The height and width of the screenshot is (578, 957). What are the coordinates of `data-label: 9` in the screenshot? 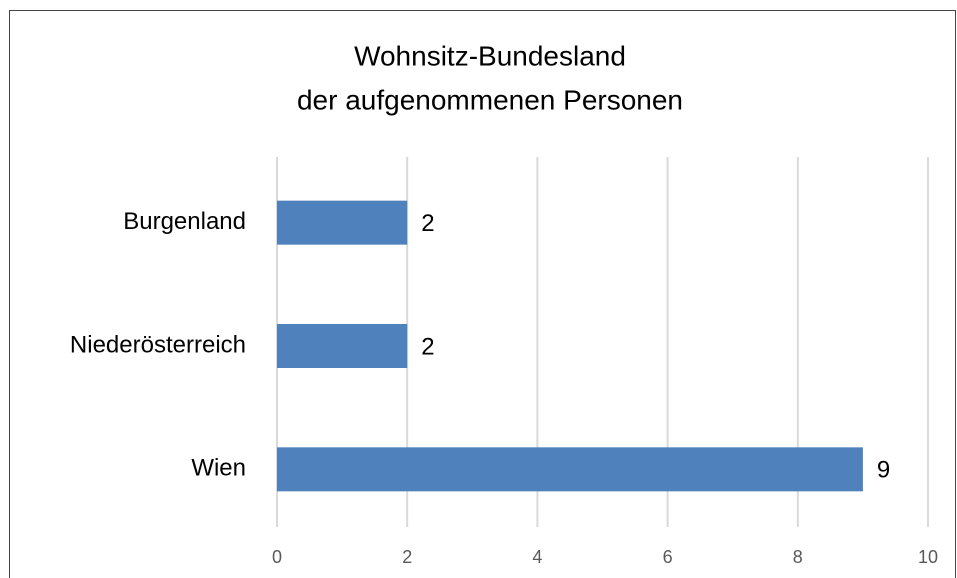 It's located at (883, 470).